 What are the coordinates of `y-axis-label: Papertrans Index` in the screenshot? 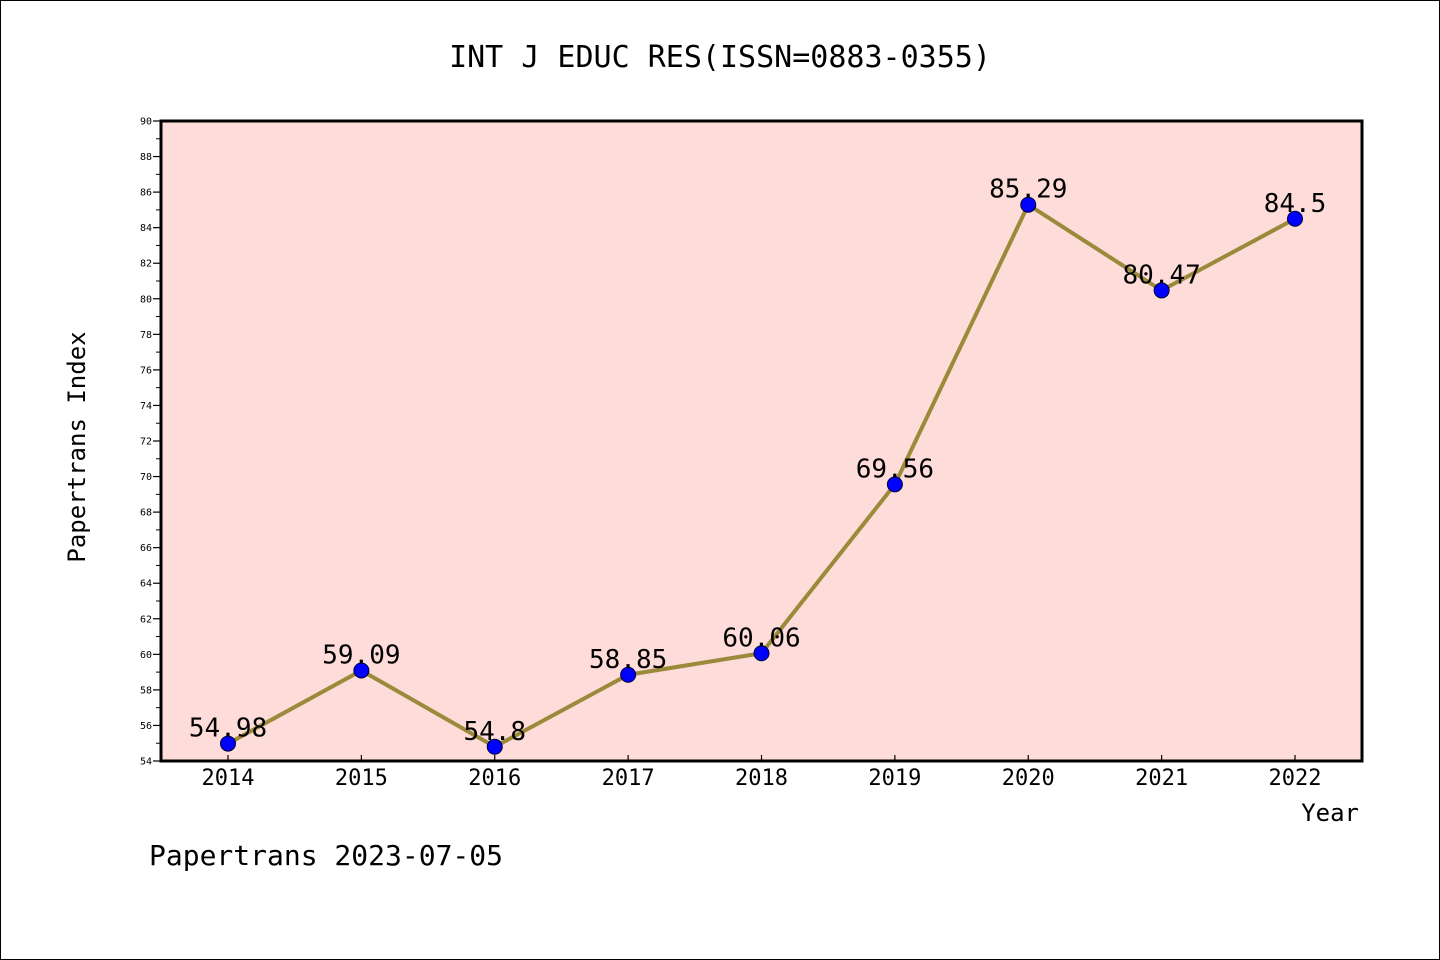 It's located at (77, 446).